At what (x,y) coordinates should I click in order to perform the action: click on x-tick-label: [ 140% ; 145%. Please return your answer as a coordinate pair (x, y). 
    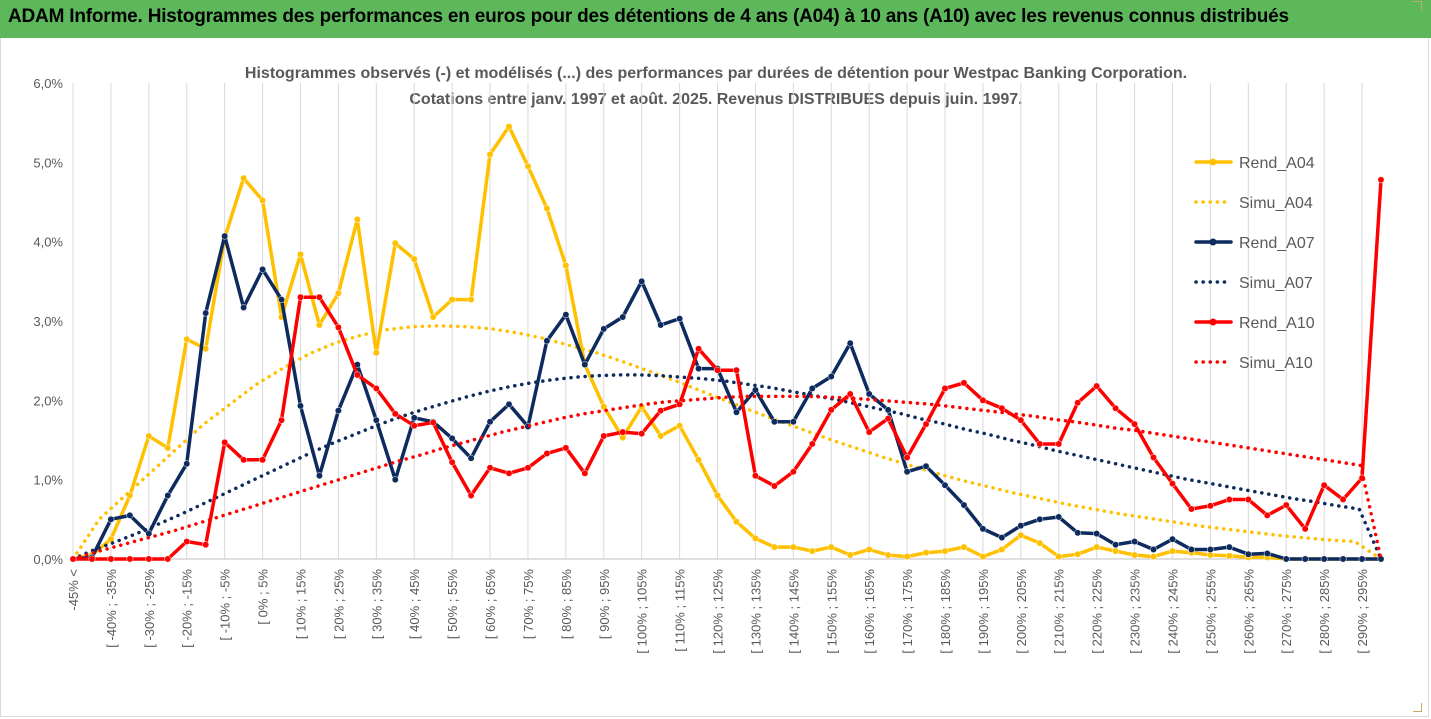
    Looking at the image, I should click on (793, 611).